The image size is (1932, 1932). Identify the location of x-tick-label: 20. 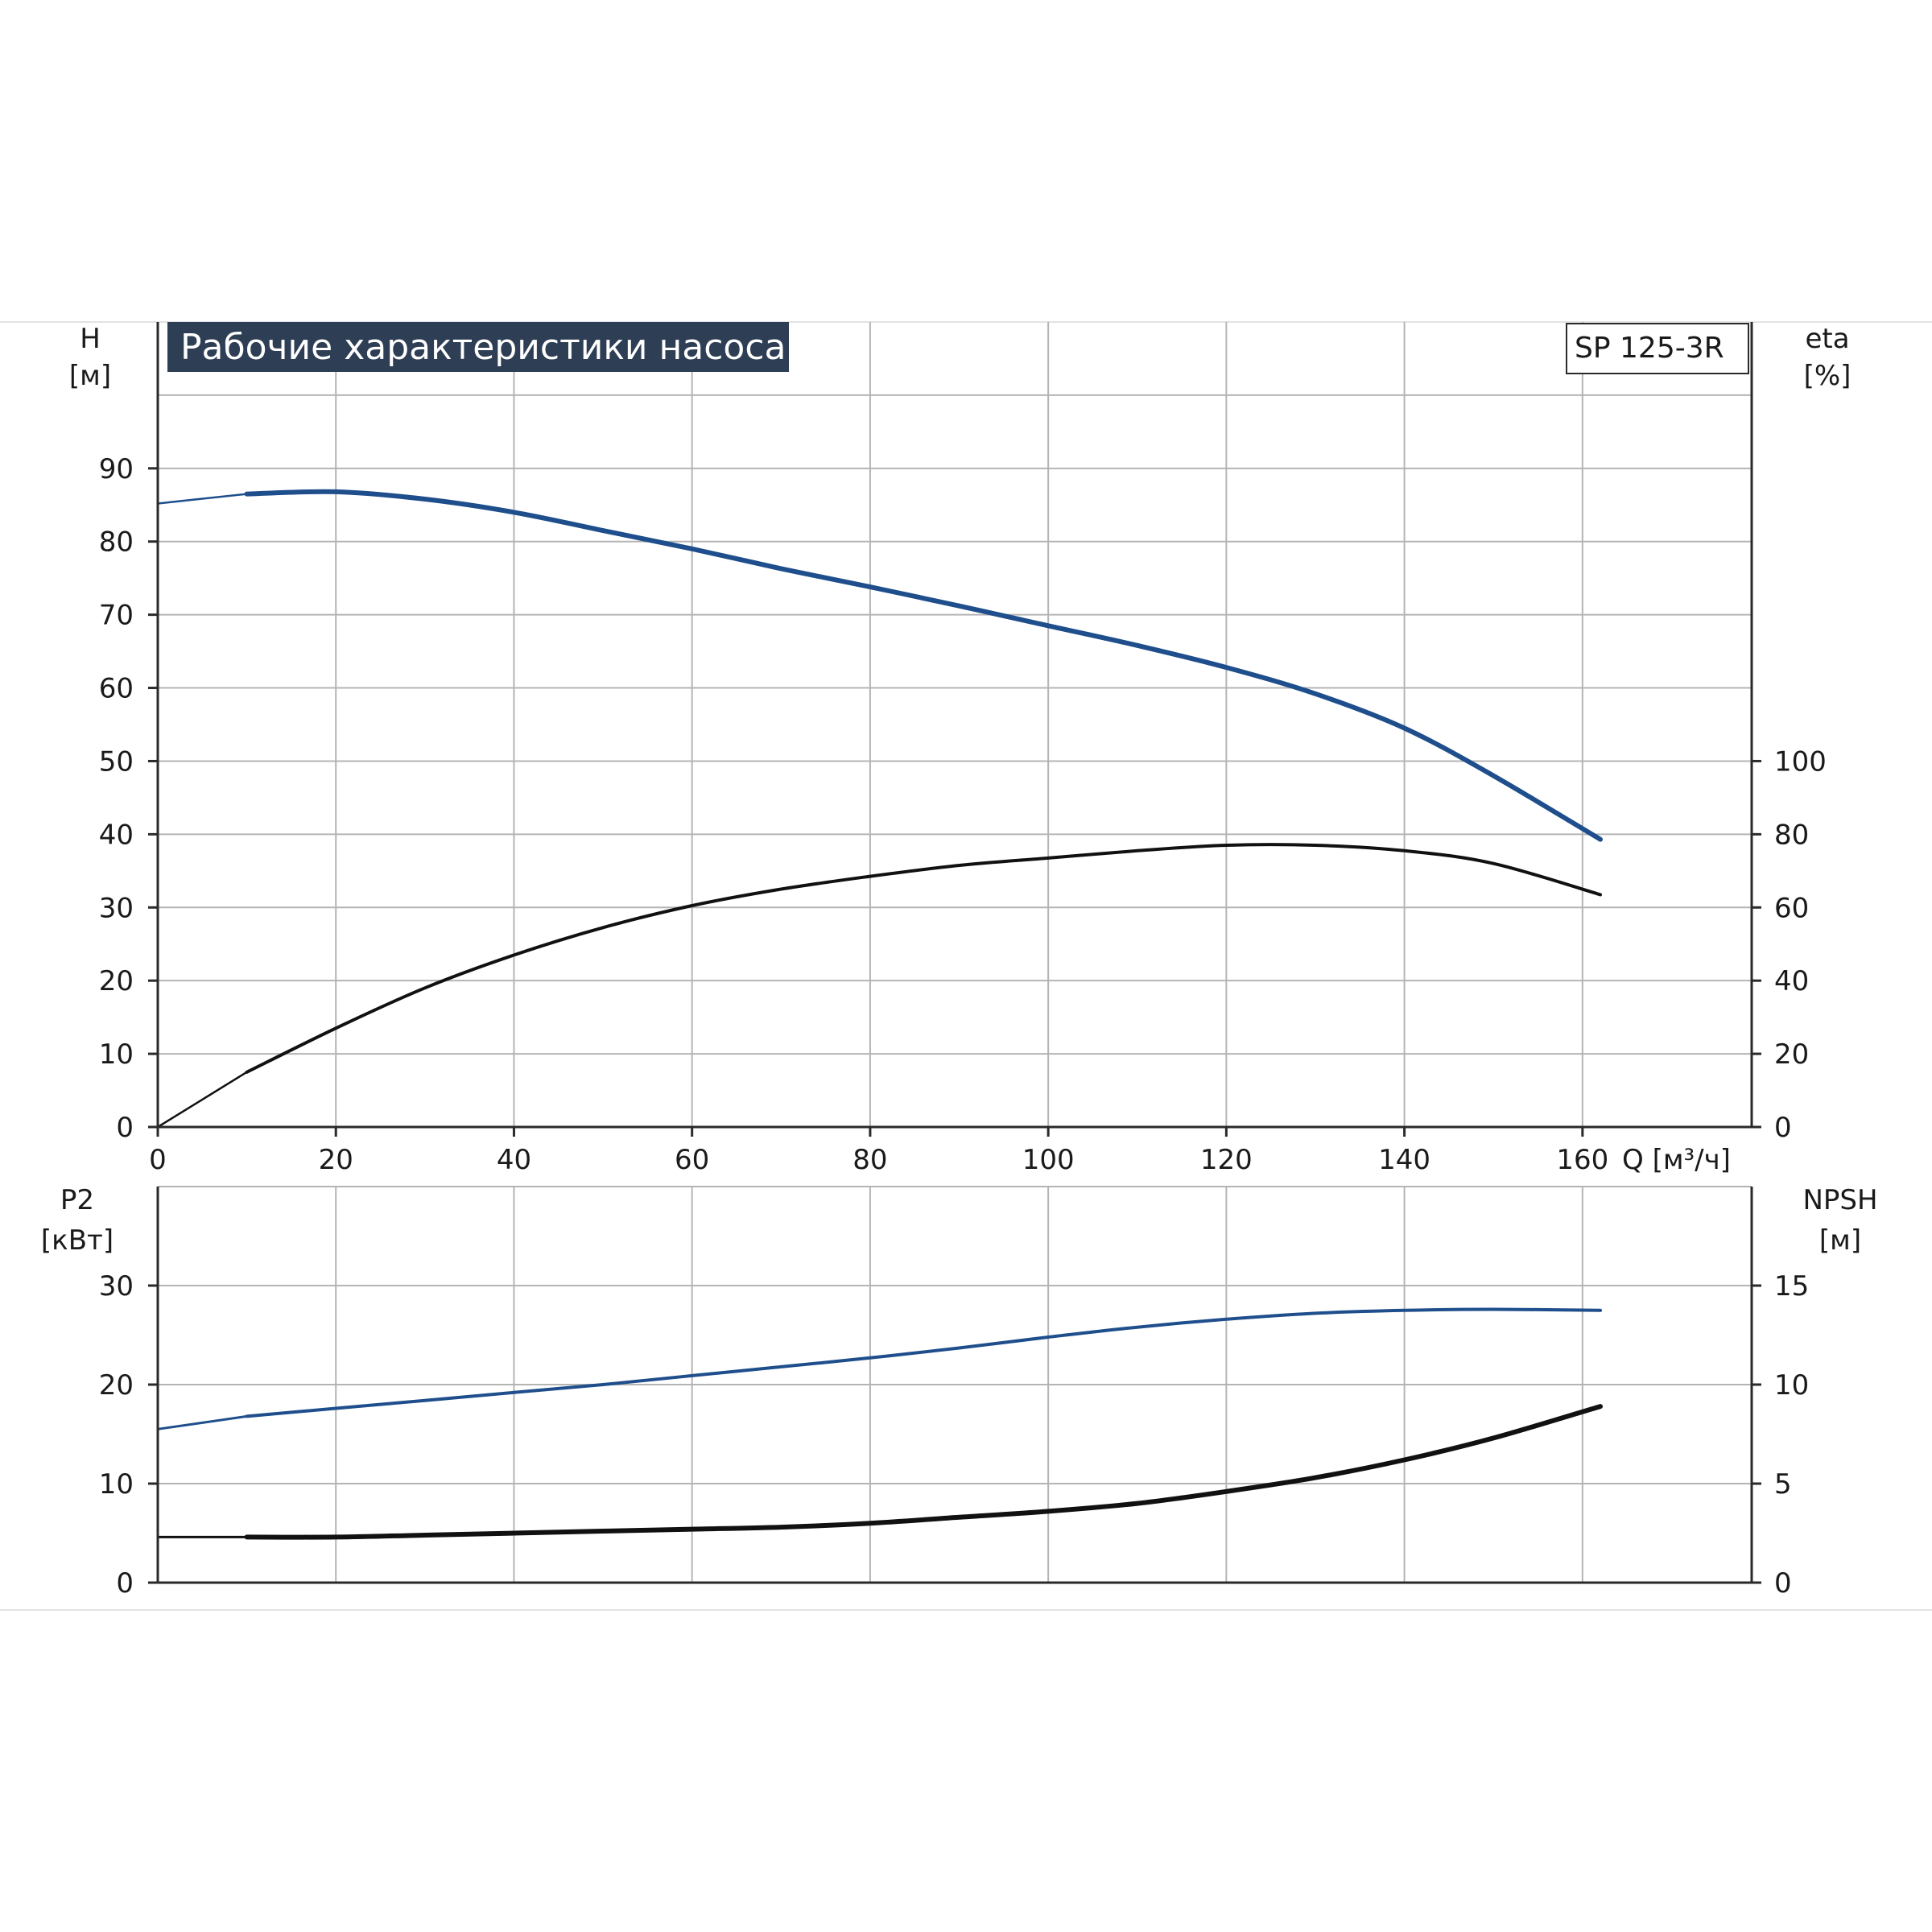
(336, 1160).